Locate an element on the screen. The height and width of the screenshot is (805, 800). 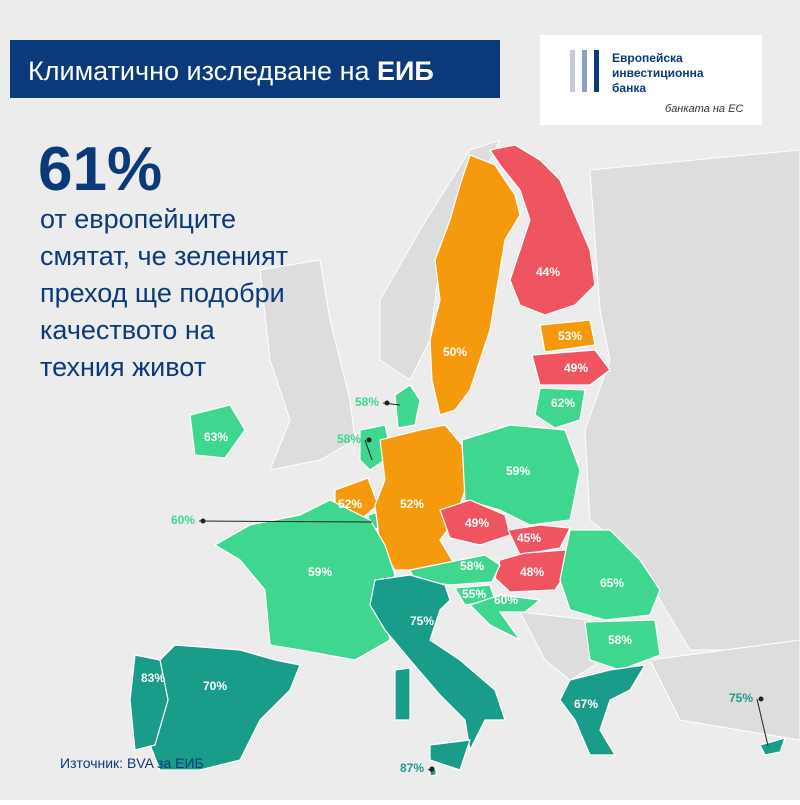
country-label: 83% is located at coordinates (153, 678).